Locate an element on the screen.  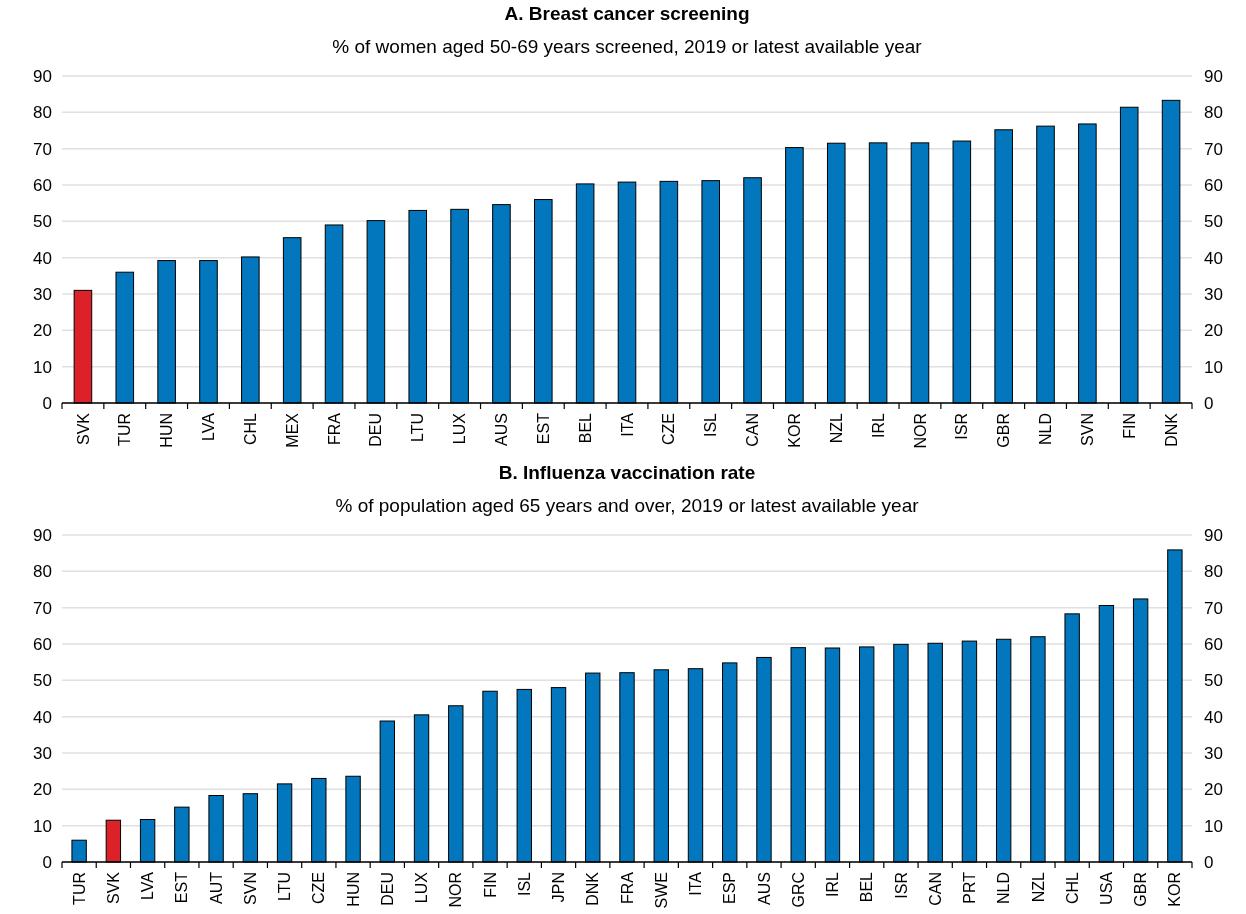
y-tick-label: 50 is located at coordinates (42, 681).